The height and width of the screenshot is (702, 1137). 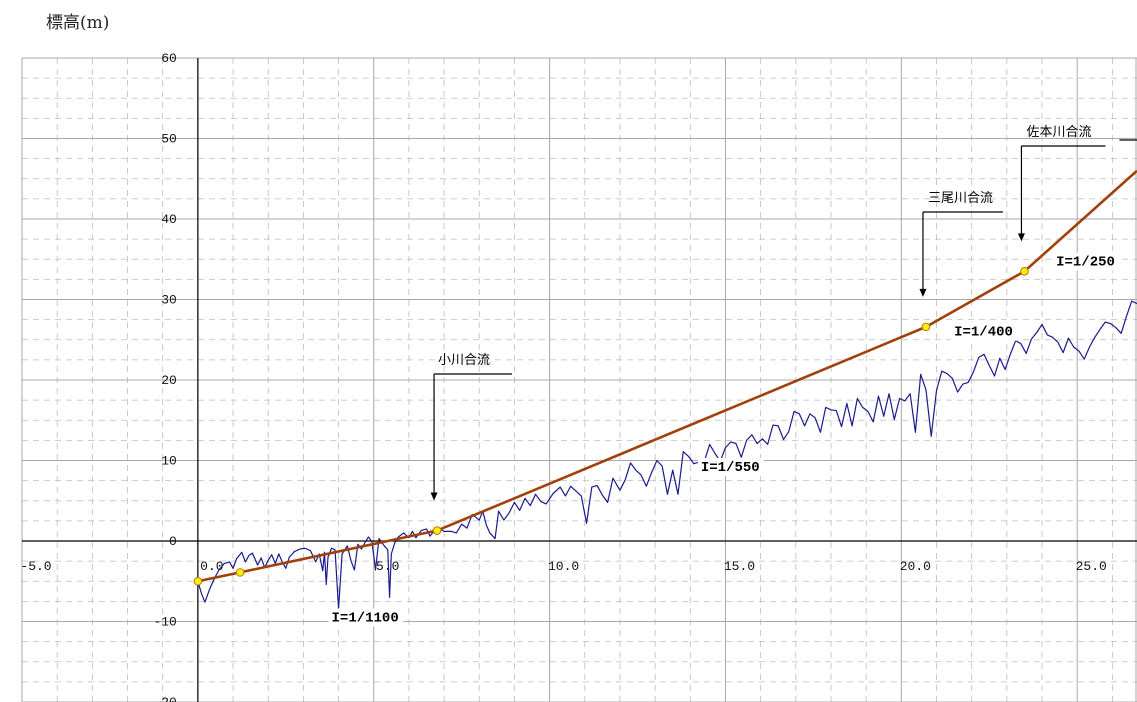 I want to click on confluence-label: 小川合流, so click(x=464, y=360).